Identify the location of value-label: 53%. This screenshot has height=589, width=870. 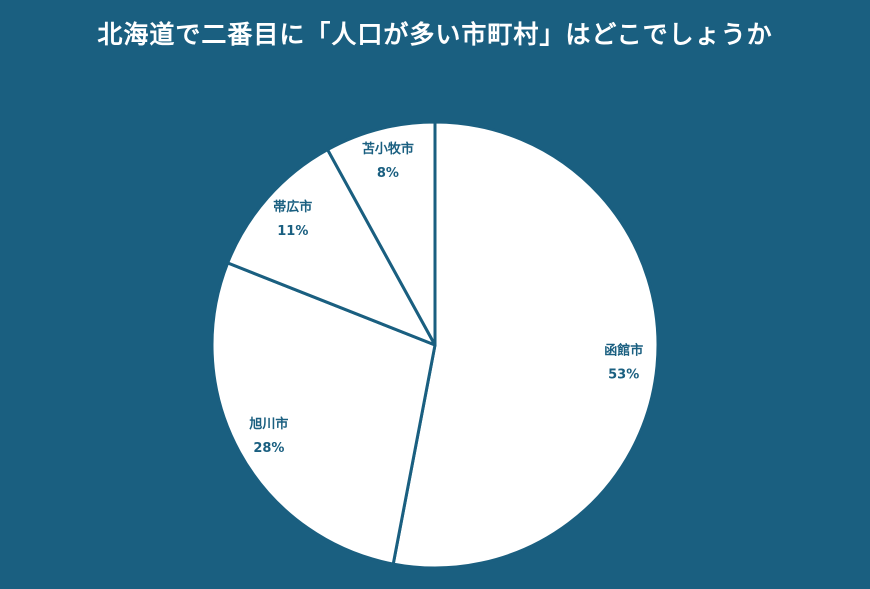
(623, 374).